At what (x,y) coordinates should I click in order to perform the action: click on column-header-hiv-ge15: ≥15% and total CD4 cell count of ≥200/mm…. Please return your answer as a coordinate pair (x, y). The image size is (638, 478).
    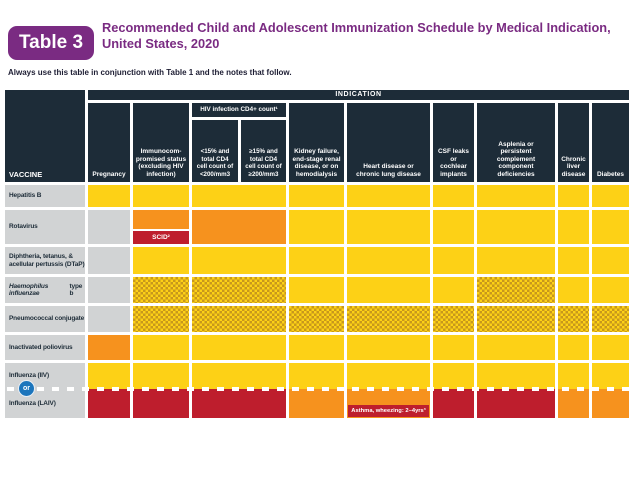
    Looking at the image, I should click on (263, 151).